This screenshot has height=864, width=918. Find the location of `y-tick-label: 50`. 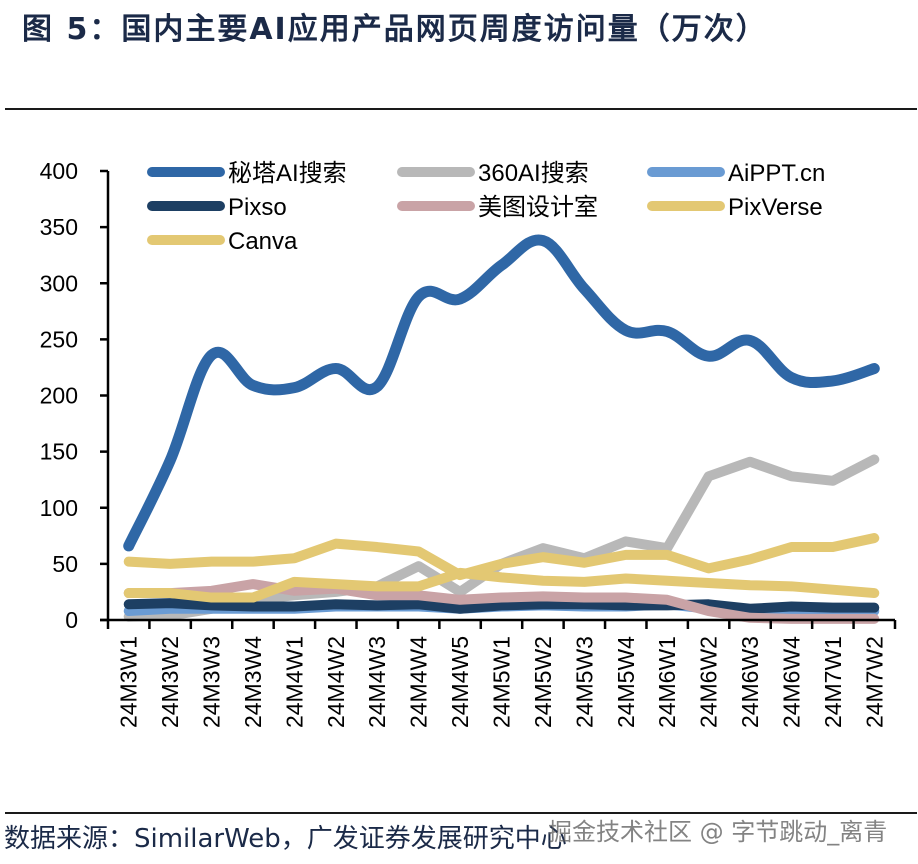

y-tick-label: 50 is located at coordinates (65, 564).